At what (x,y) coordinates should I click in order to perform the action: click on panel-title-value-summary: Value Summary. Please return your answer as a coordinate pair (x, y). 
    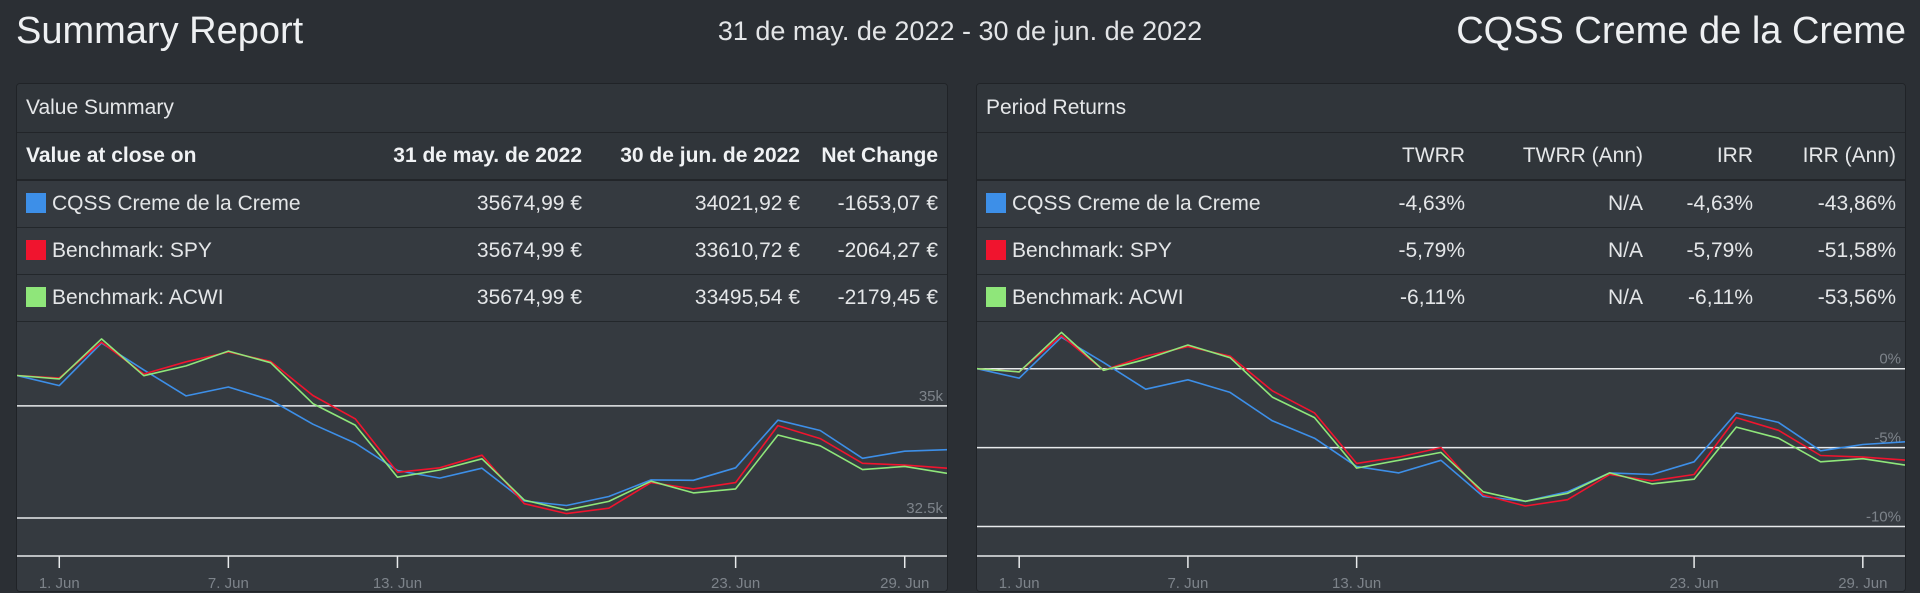
    Looking at the image, I should click on (482, 108).